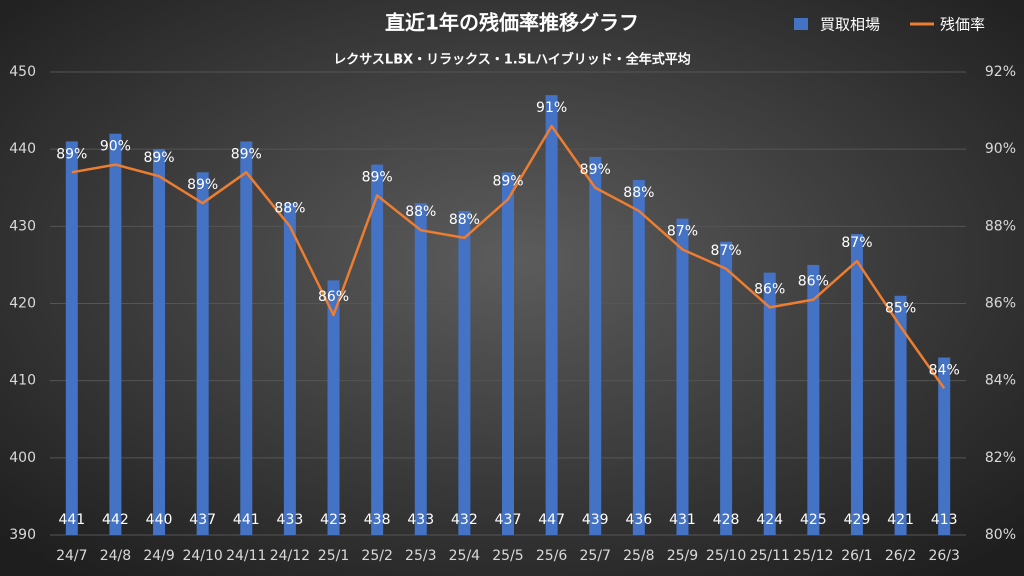 This screenshot has height=576, width=1024. I want to click on y-tick-label: 410, so click(22, 381).